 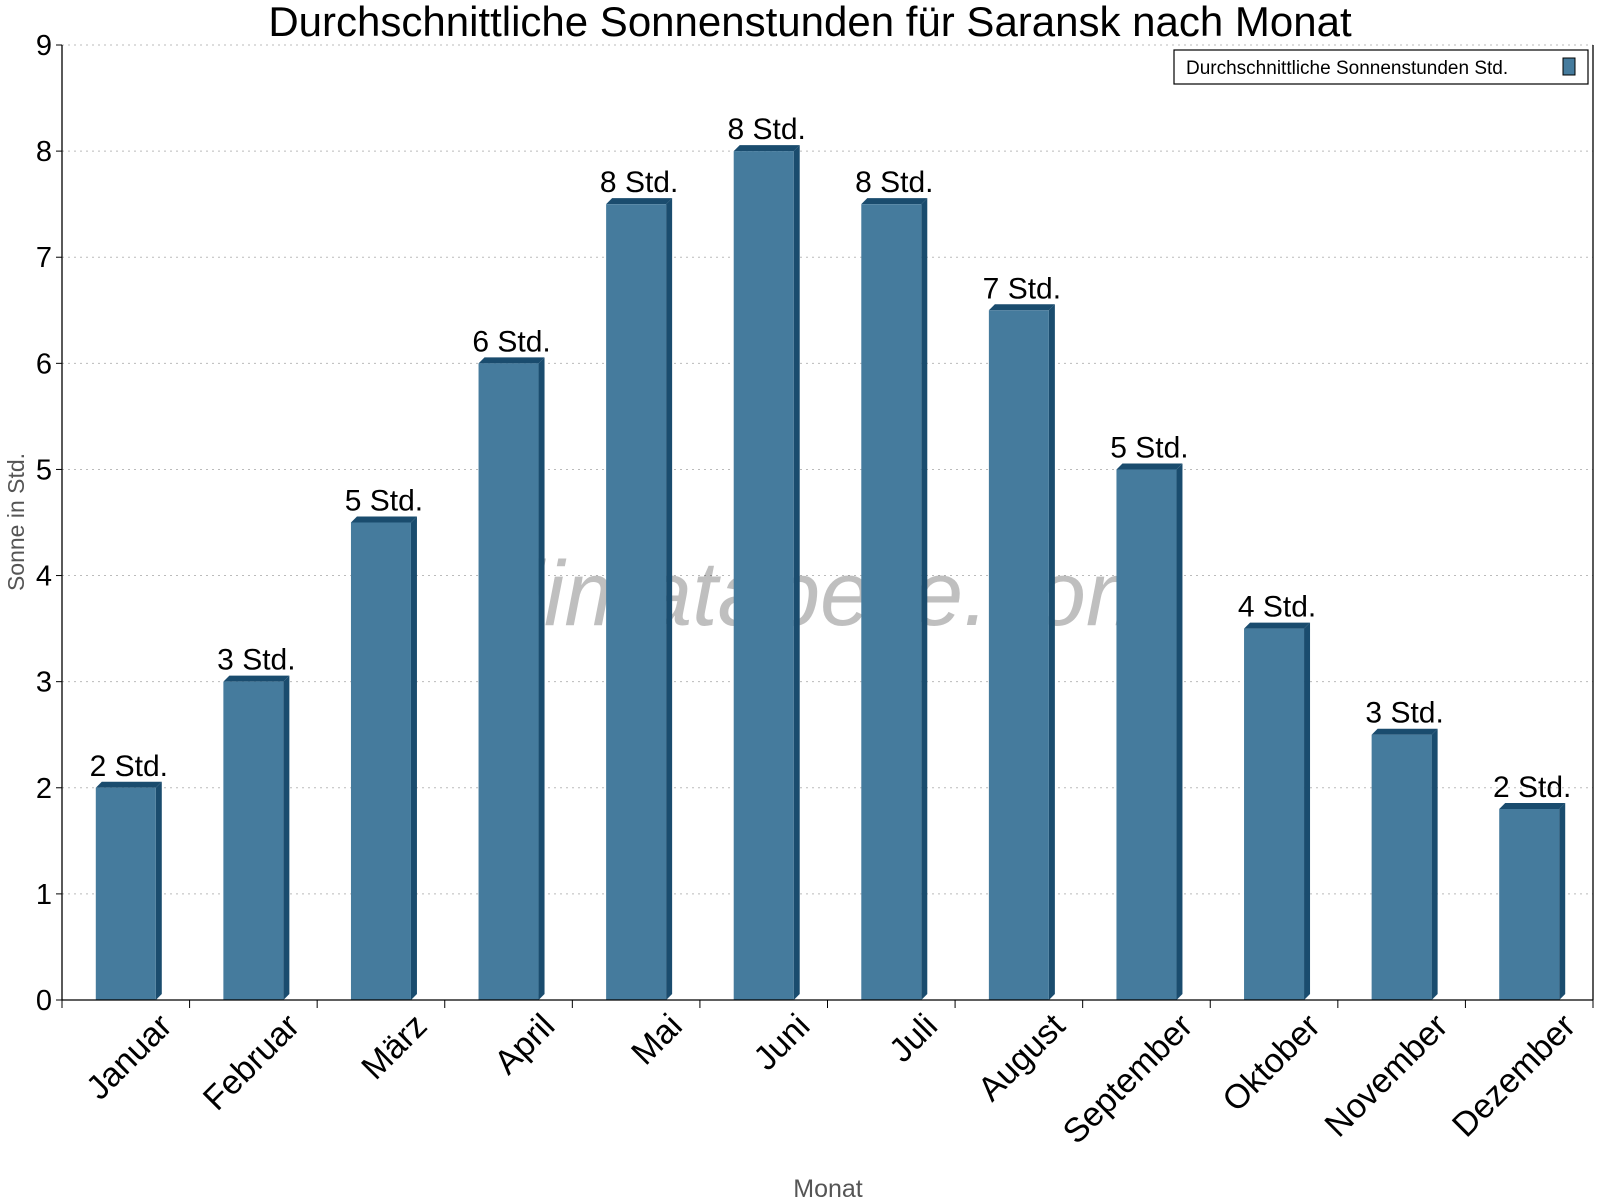 What do you see at coordinates (44, 1001) in the screenshot?
I see `y-tick-label: 0` at bounding box center [44, 1001].